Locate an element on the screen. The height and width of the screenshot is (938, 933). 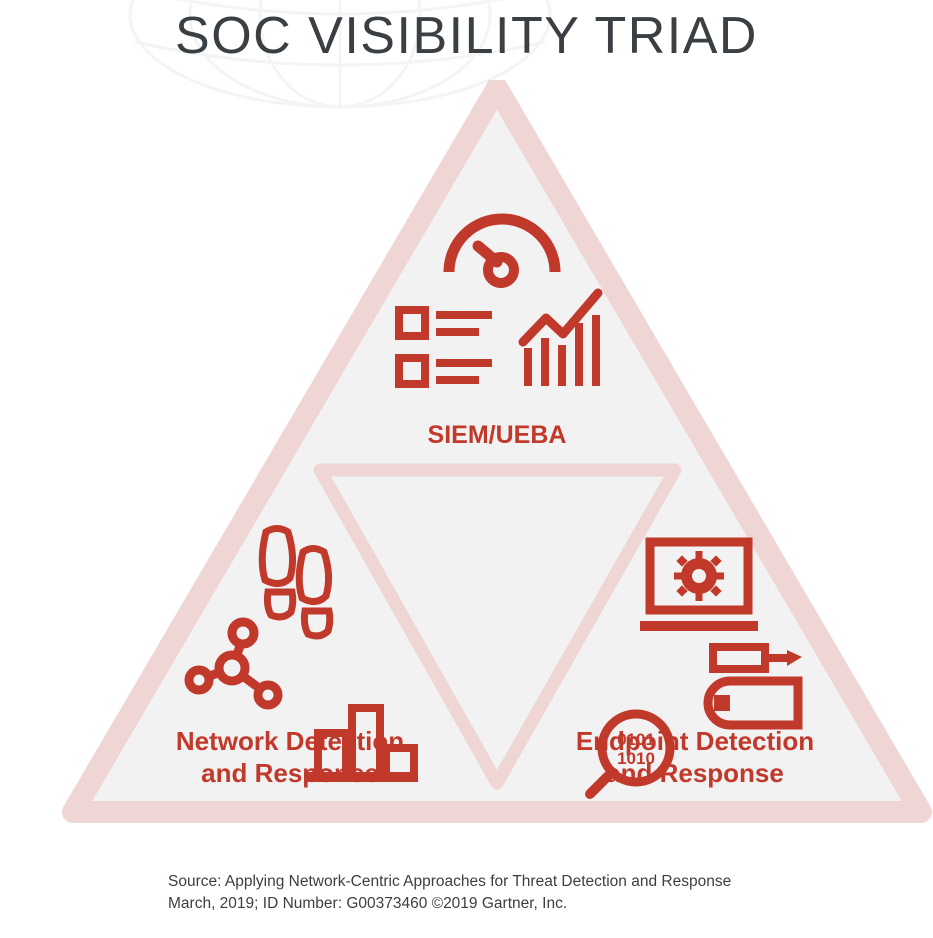
checklist-icon is located at coordinates (443, 347).